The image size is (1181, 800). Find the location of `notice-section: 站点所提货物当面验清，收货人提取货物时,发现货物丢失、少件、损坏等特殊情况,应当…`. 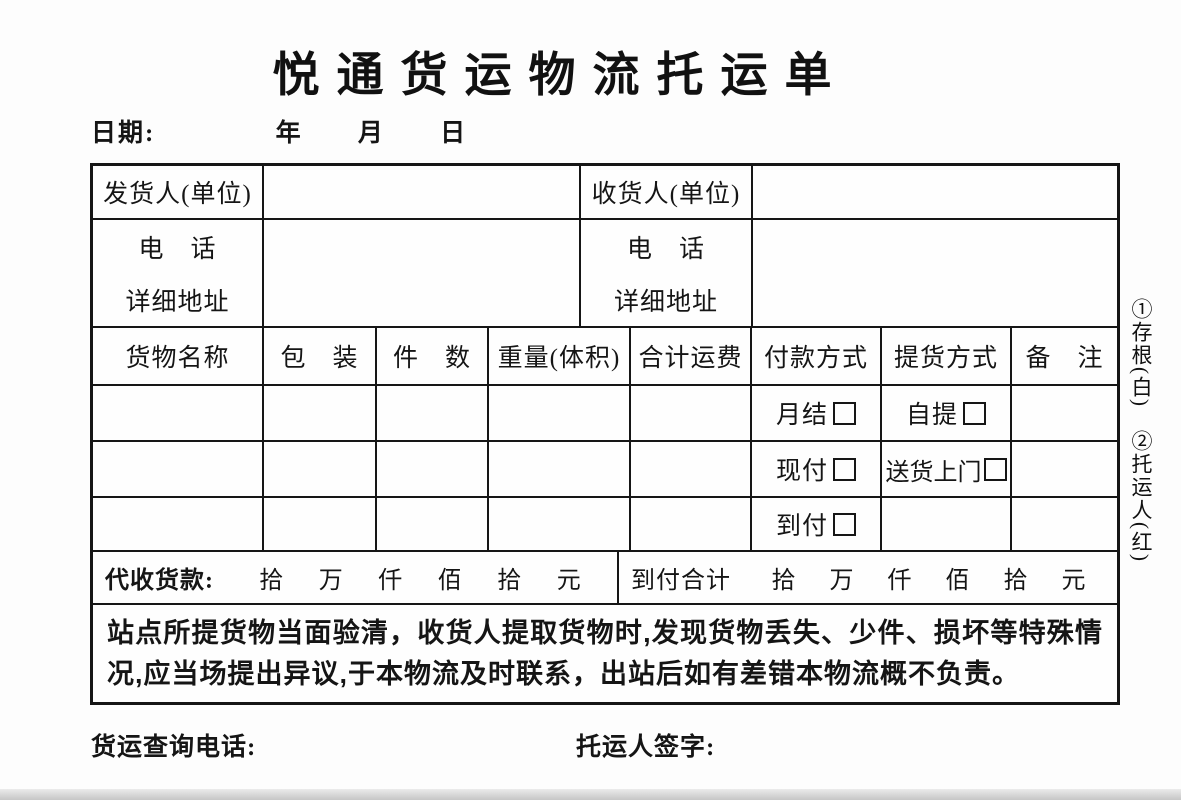

notice-section: 站点所提货物当面验清，收货人提取货物时,发现货物丢失、少件、损坏等特殊情况,应当… is located at coordinates (605, 653).